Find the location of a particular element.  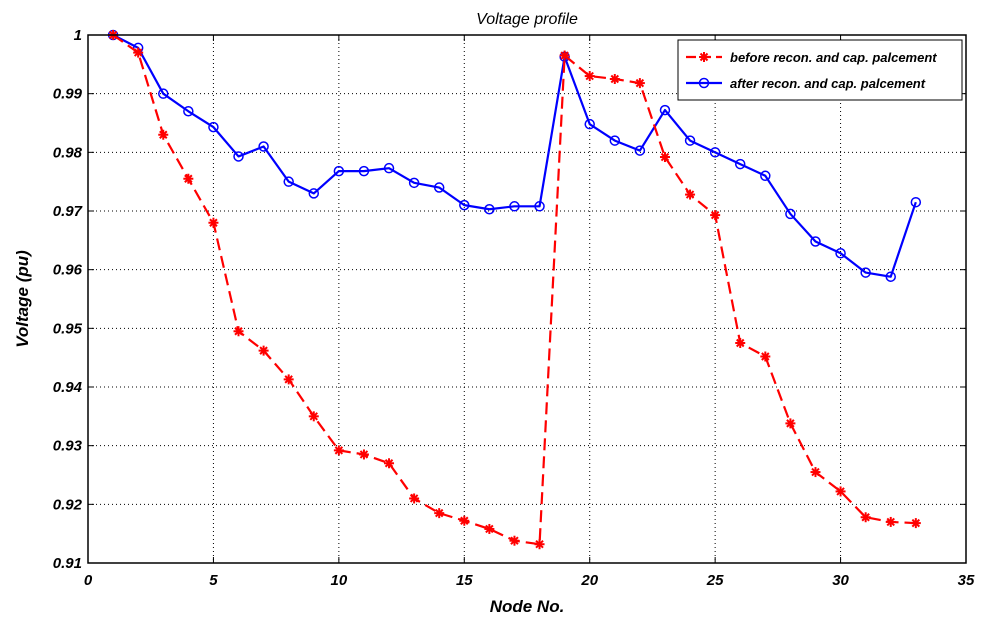

x-tick-label: 10 is located at coordinates (339, 580).